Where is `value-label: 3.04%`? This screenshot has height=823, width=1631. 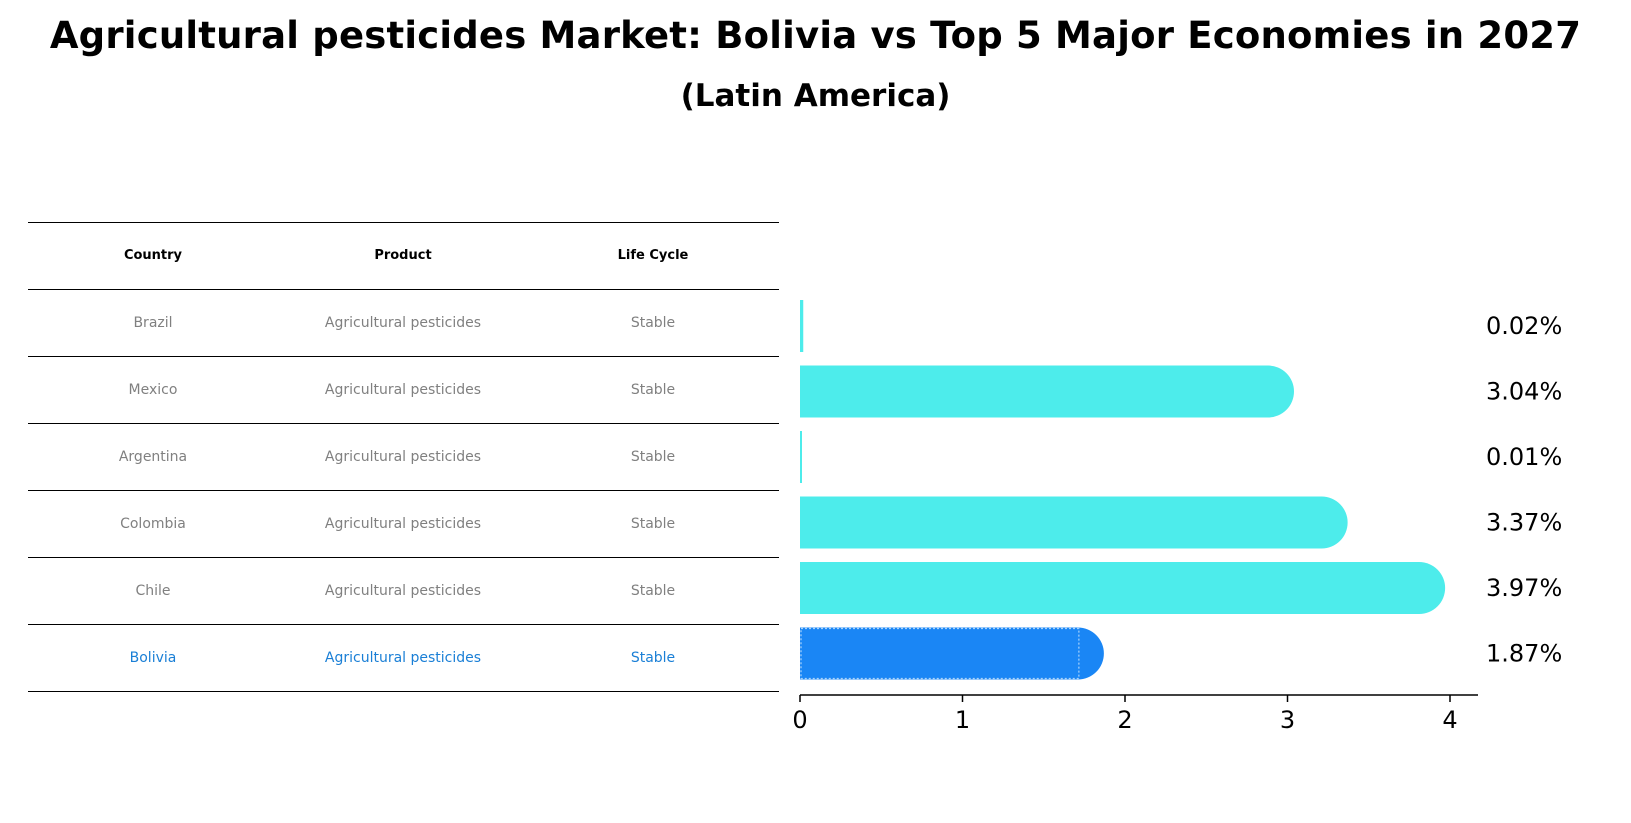
value-label: 3.04% is located at coordinates (1524, 392).